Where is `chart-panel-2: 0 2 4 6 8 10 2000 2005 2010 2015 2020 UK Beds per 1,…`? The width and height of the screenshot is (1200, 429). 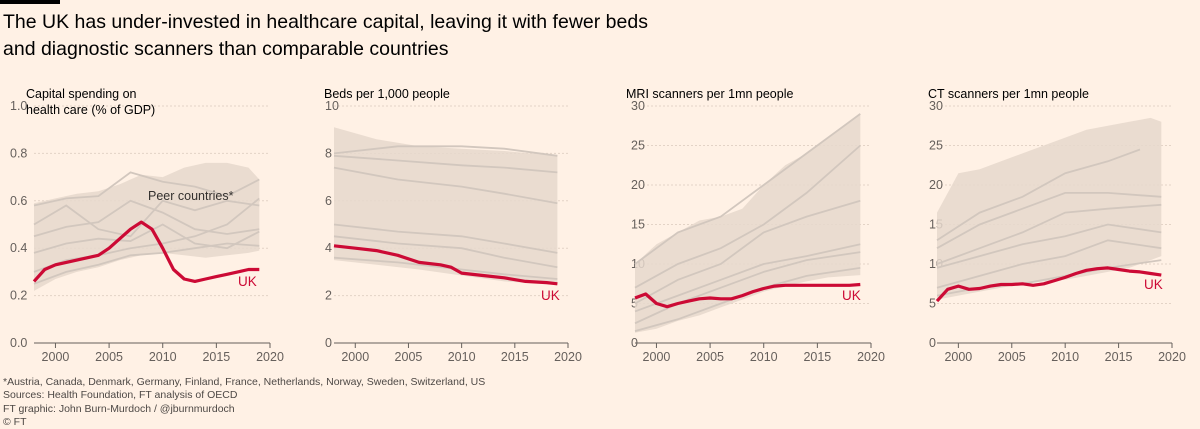 chart-panel-2: 0 2 4 6 8 10 2000 2005 2010 2015 2020 UK Beds per 1,… is located at coordinates (453, 225).